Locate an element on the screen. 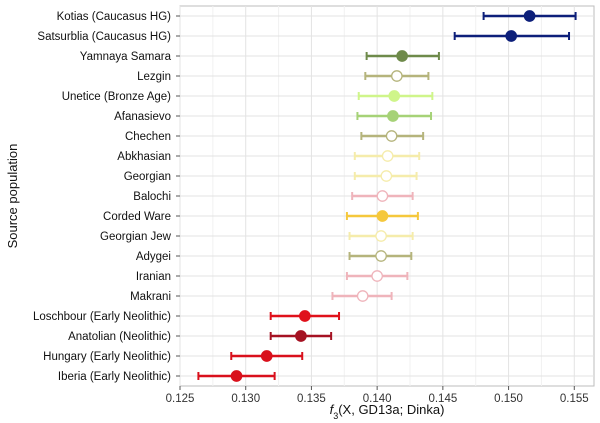 The image size is (600, 423). category-label: Kotias (Caucasus HG) is located at coordinates (114, 17).